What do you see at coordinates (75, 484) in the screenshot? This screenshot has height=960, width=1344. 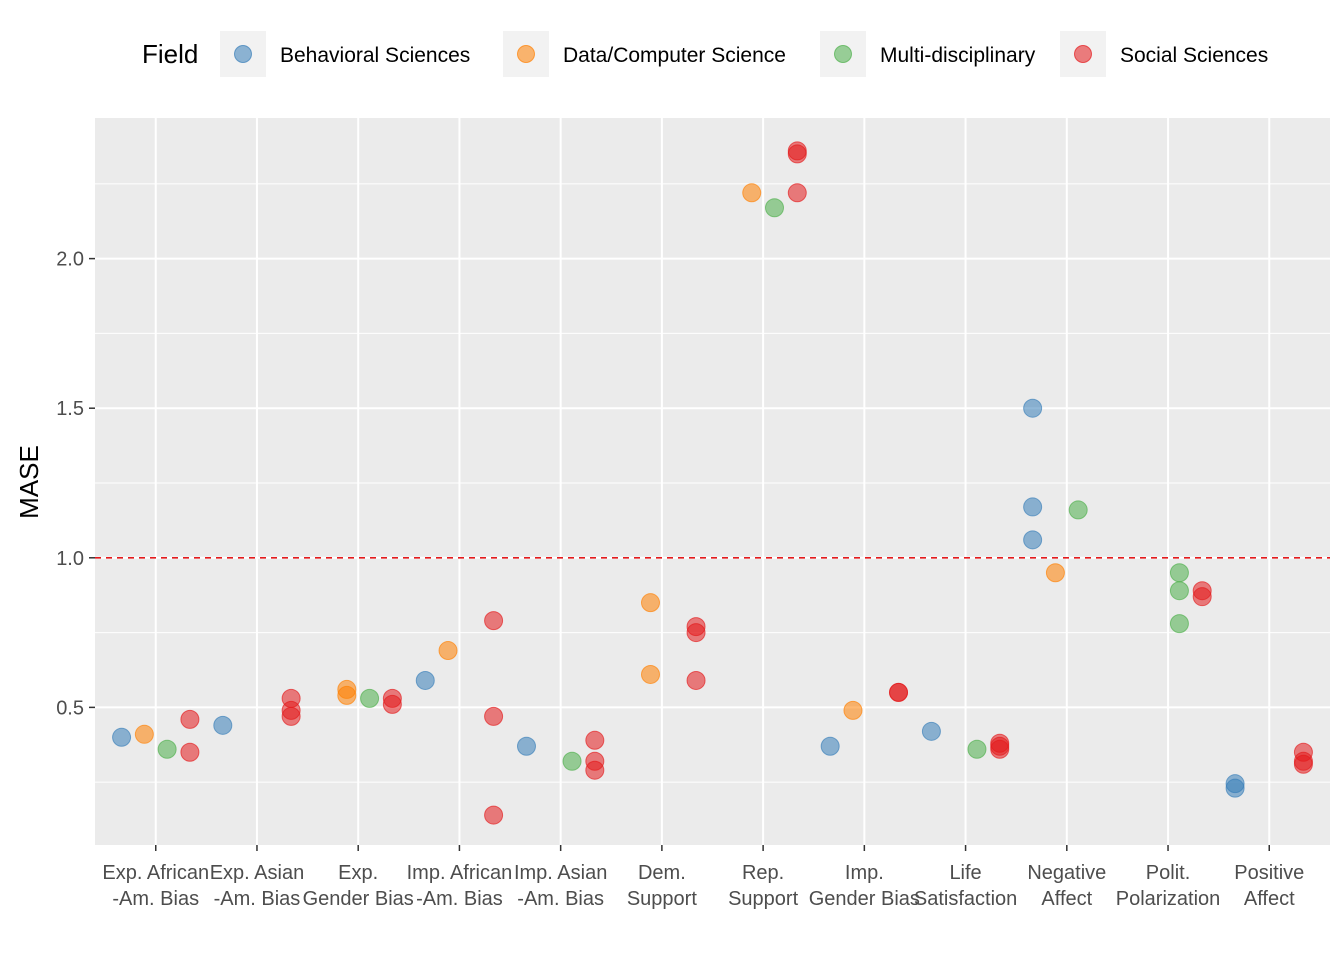 I see `y-axis: 0.5 1.0 1.5 2.0` at bounding box center [75, 484].